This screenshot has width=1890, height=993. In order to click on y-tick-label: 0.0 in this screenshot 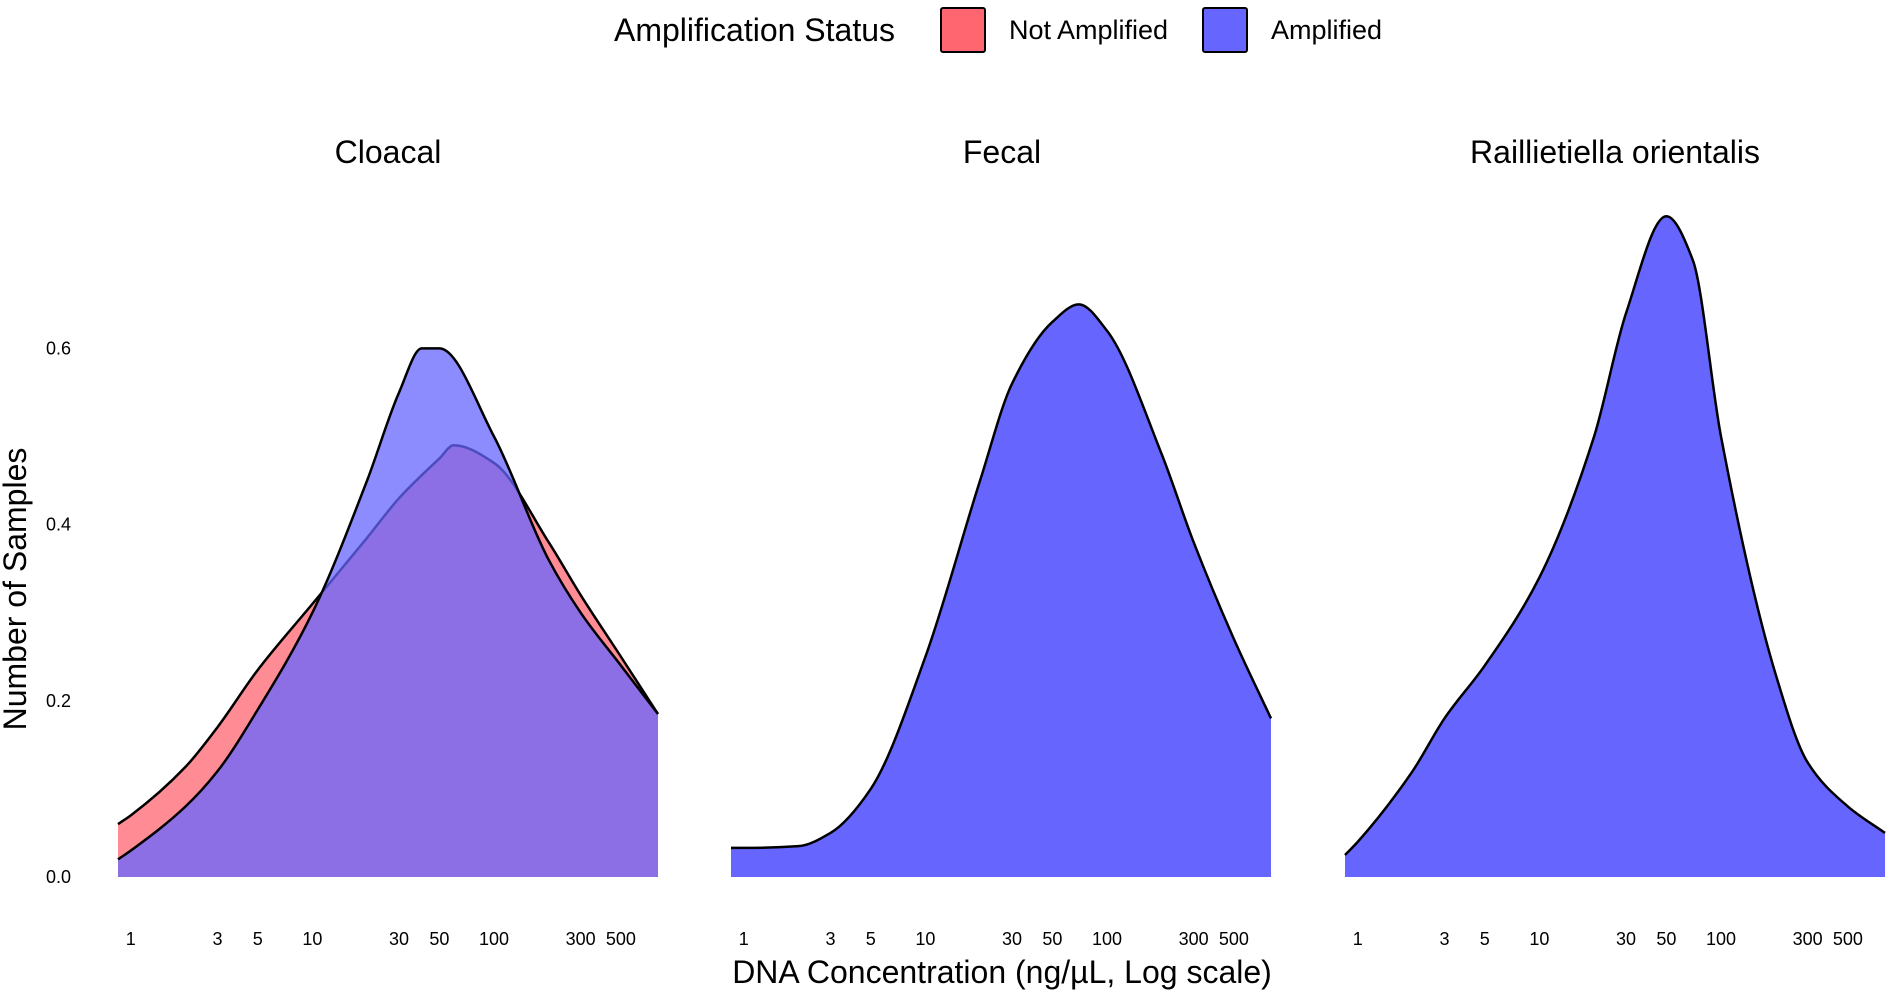, I will do `click(58, 877)`.